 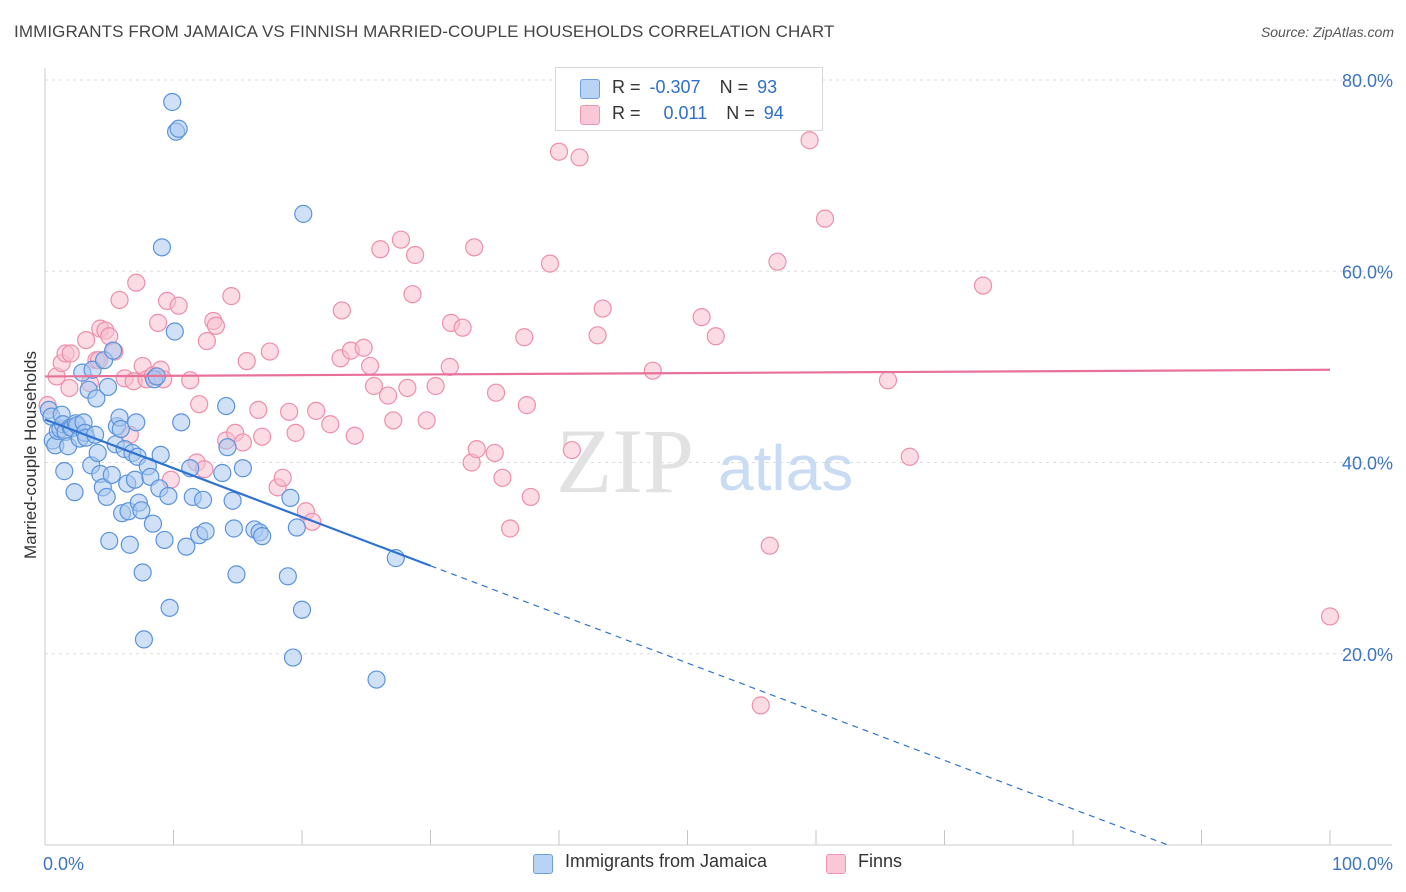 What do you see at coordinates (237, 492) in the screenshot?
I see `trend-line-jamaica` at bounding box center [237, 492].